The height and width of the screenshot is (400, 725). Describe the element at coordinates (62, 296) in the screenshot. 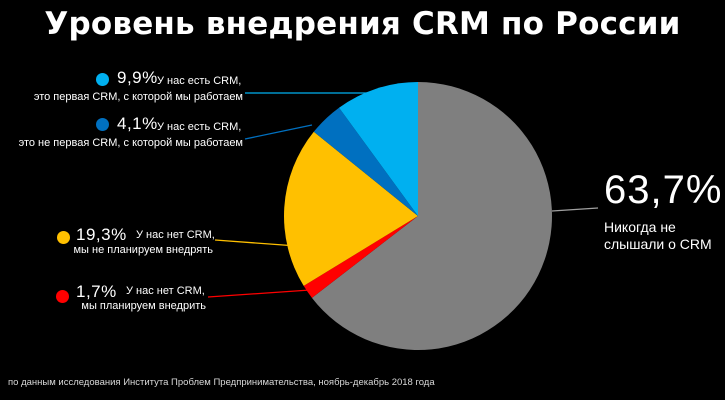

I see `legend-dot-planning` at that location.